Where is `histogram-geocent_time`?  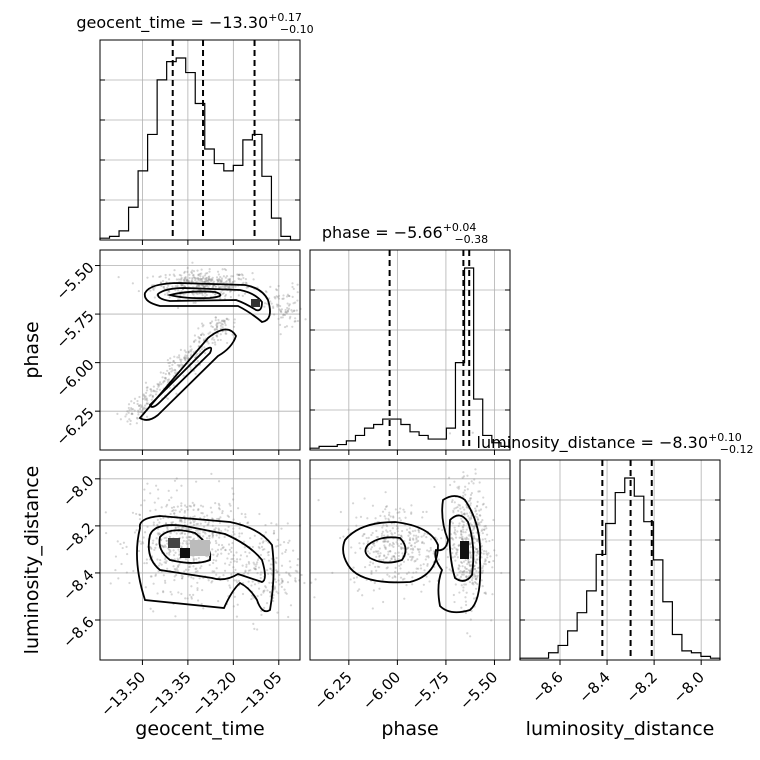 histogram-geocent_time is located at coordinates (199, 149).